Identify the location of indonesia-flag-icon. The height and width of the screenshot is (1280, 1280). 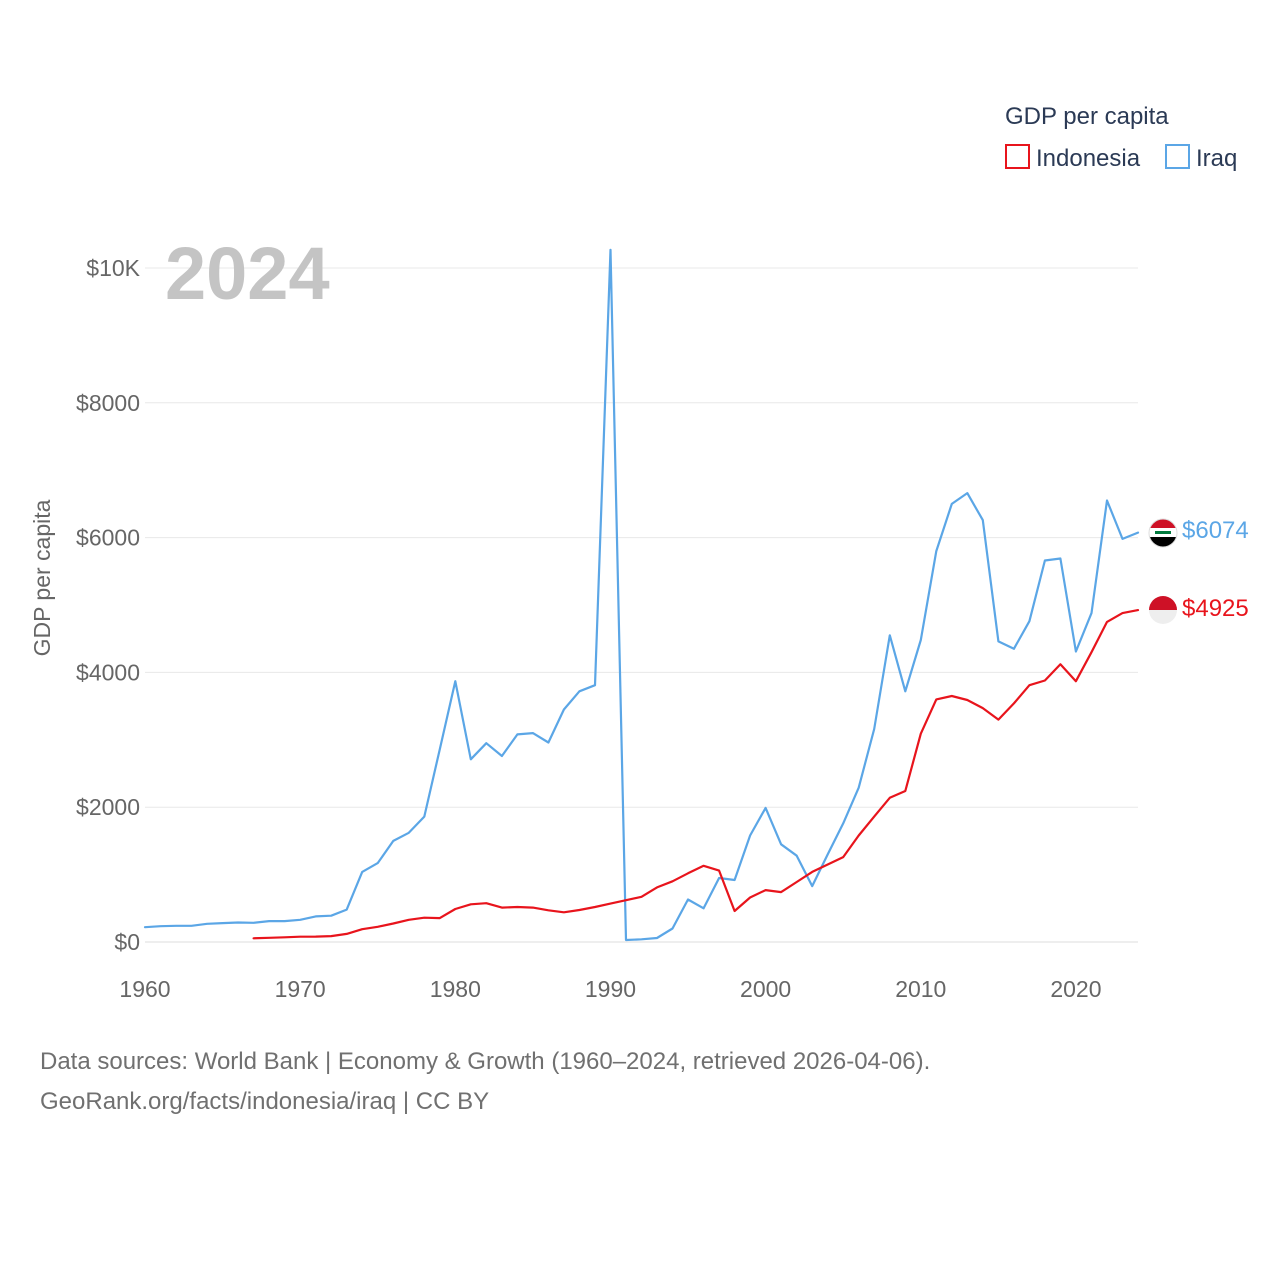
(1163, 610).